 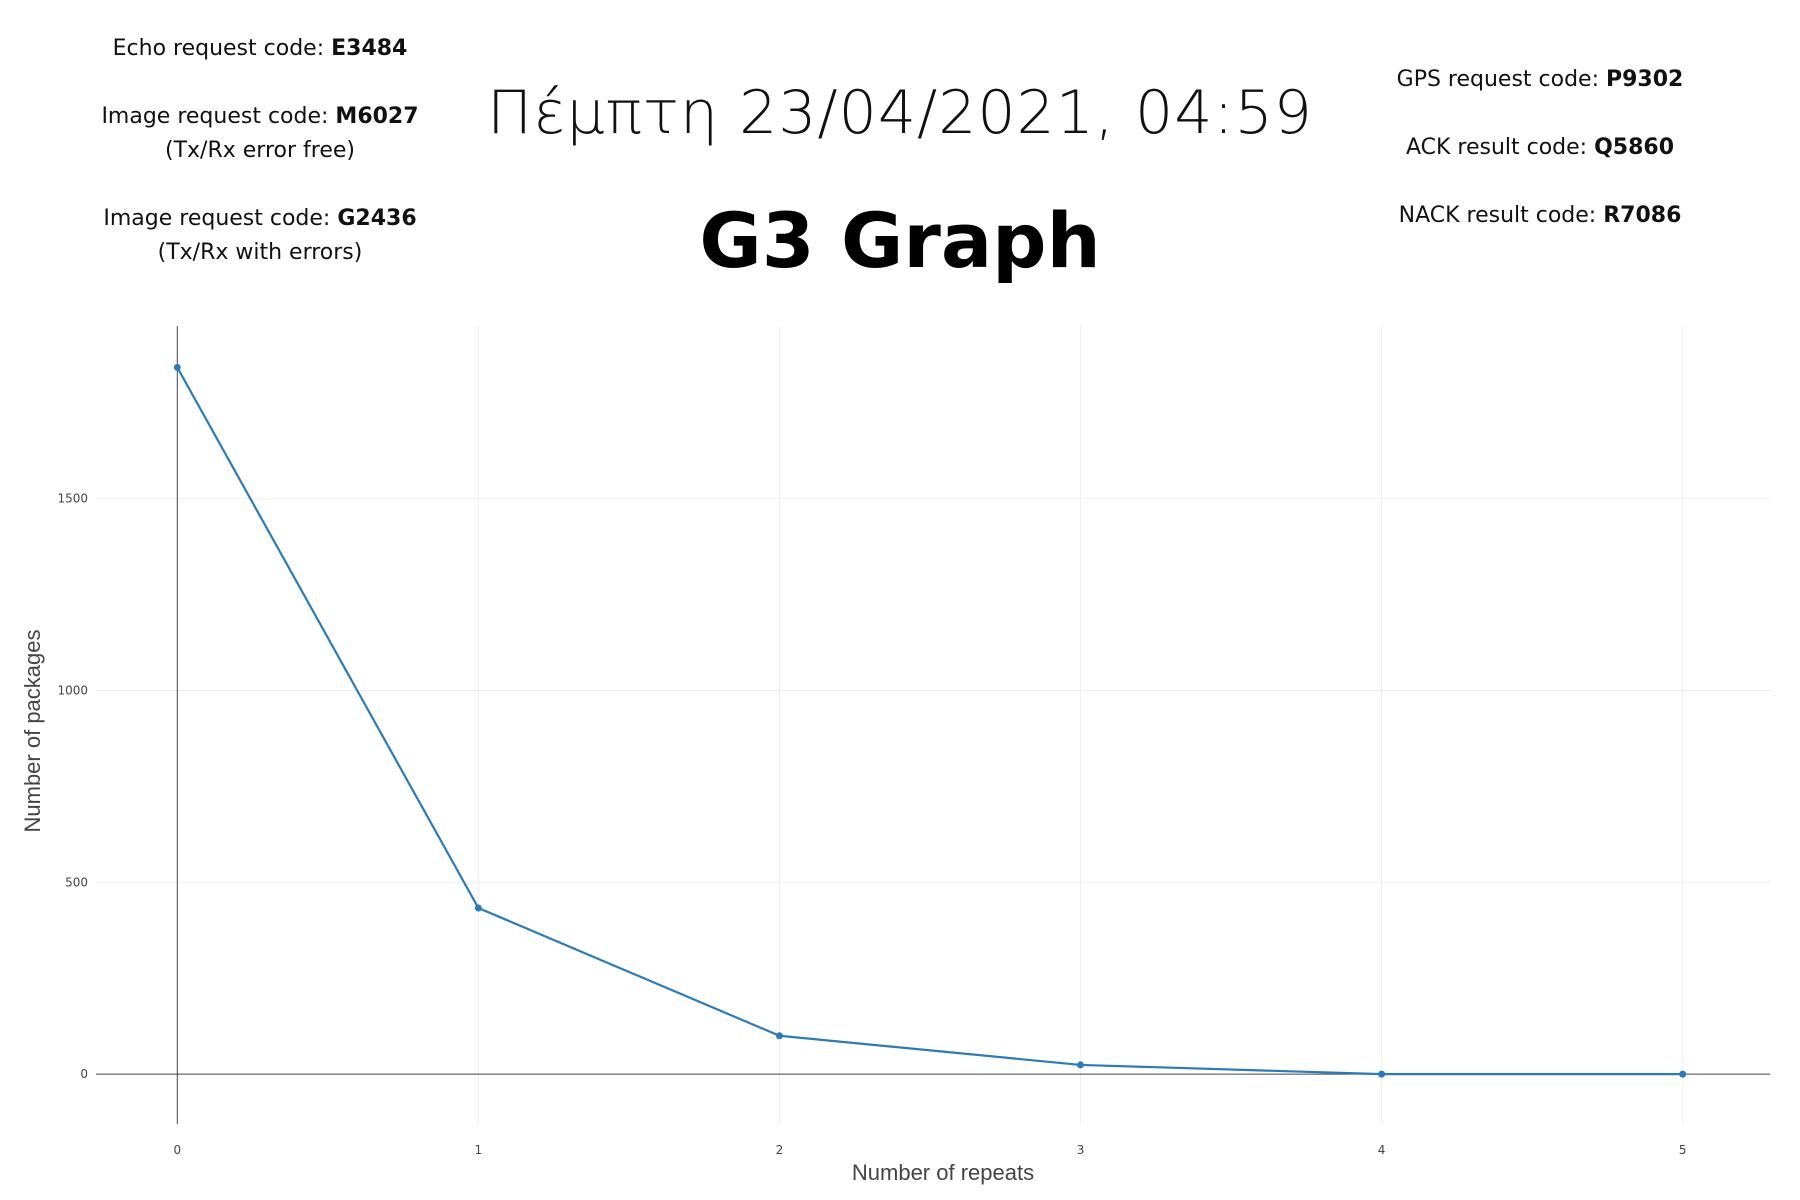 What do you see at coordinates (1645, 79) in the screenshot?
I see `gps-request-value: P9302` at bounding box center [1645, 79].